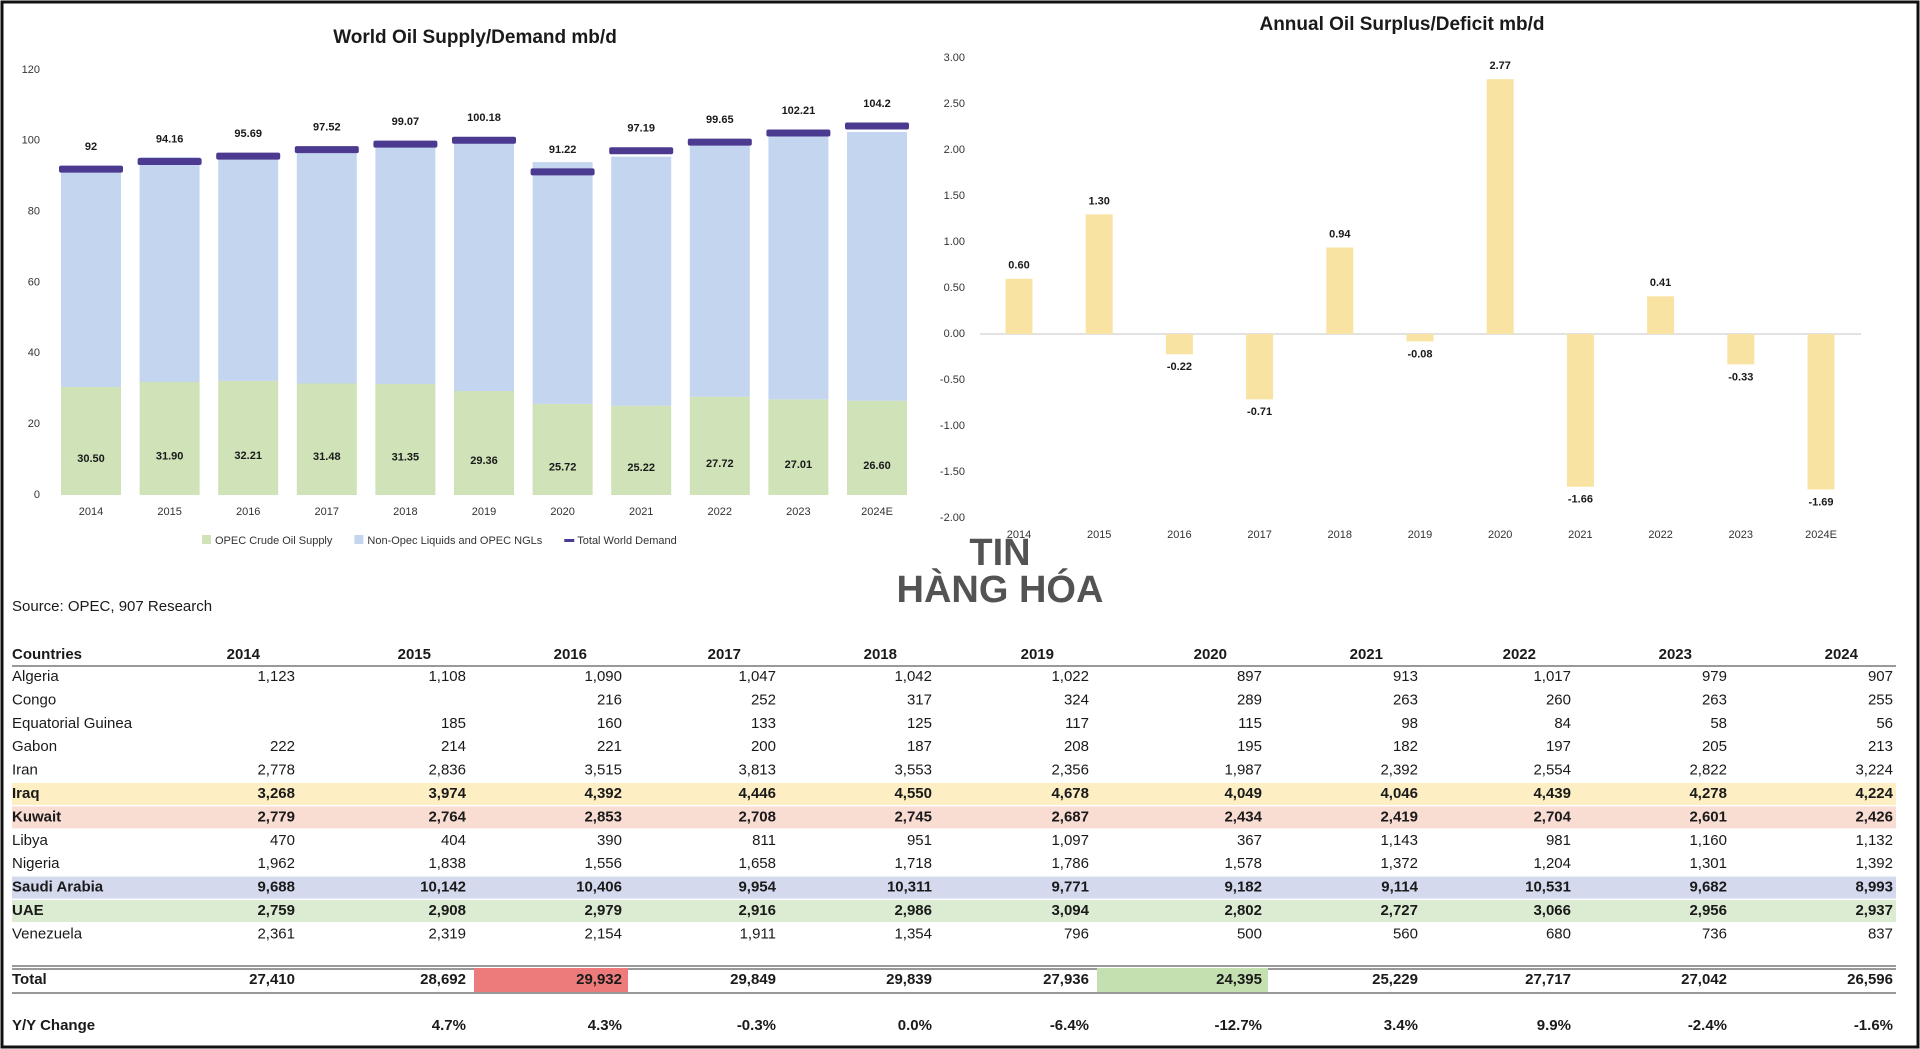 The image size is (1920, 1049). I want to click on table-cell: 4,049, so click(1243, 793).